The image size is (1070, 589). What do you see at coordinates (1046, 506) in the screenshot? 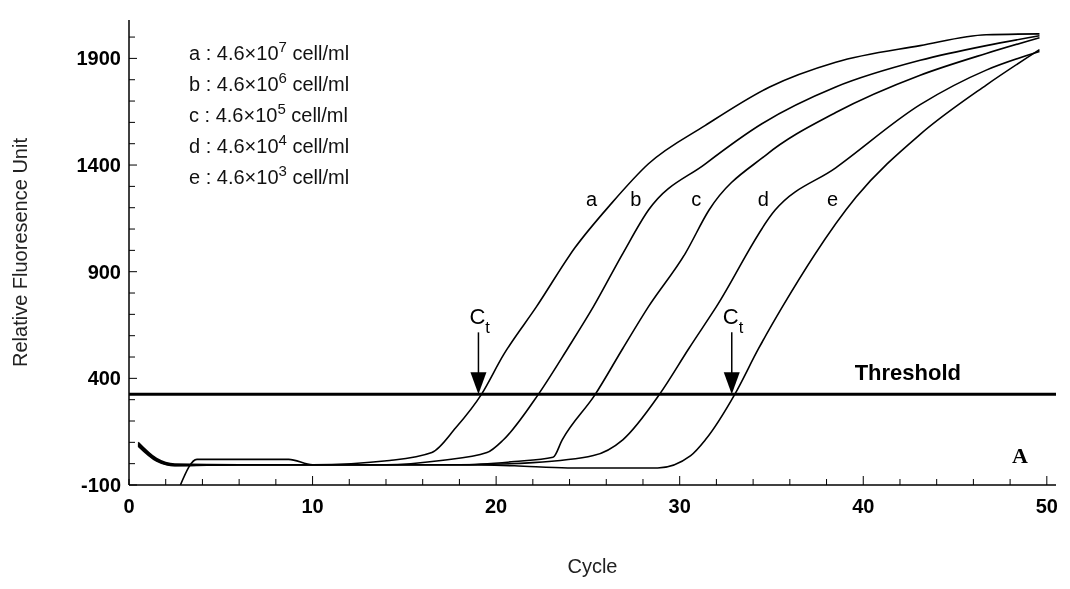
I see `x-tick-label: 50` at bounding box center [1046, 506].